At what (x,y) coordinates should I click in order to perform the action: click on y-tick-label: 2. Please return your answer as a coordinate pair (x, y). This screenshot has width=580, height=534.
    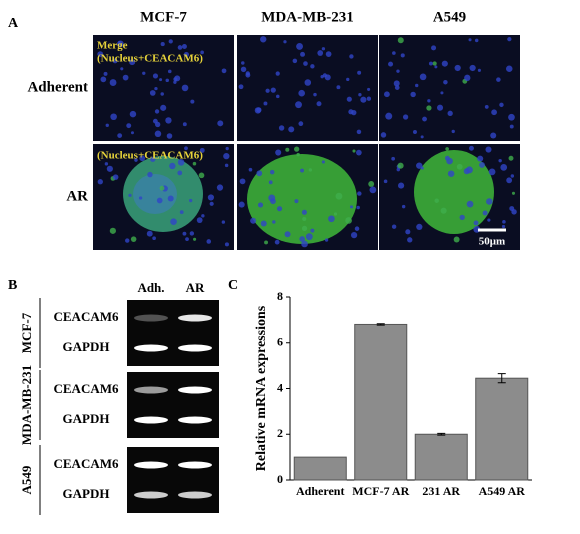
    Looking at the image, I should click on (280, 433).